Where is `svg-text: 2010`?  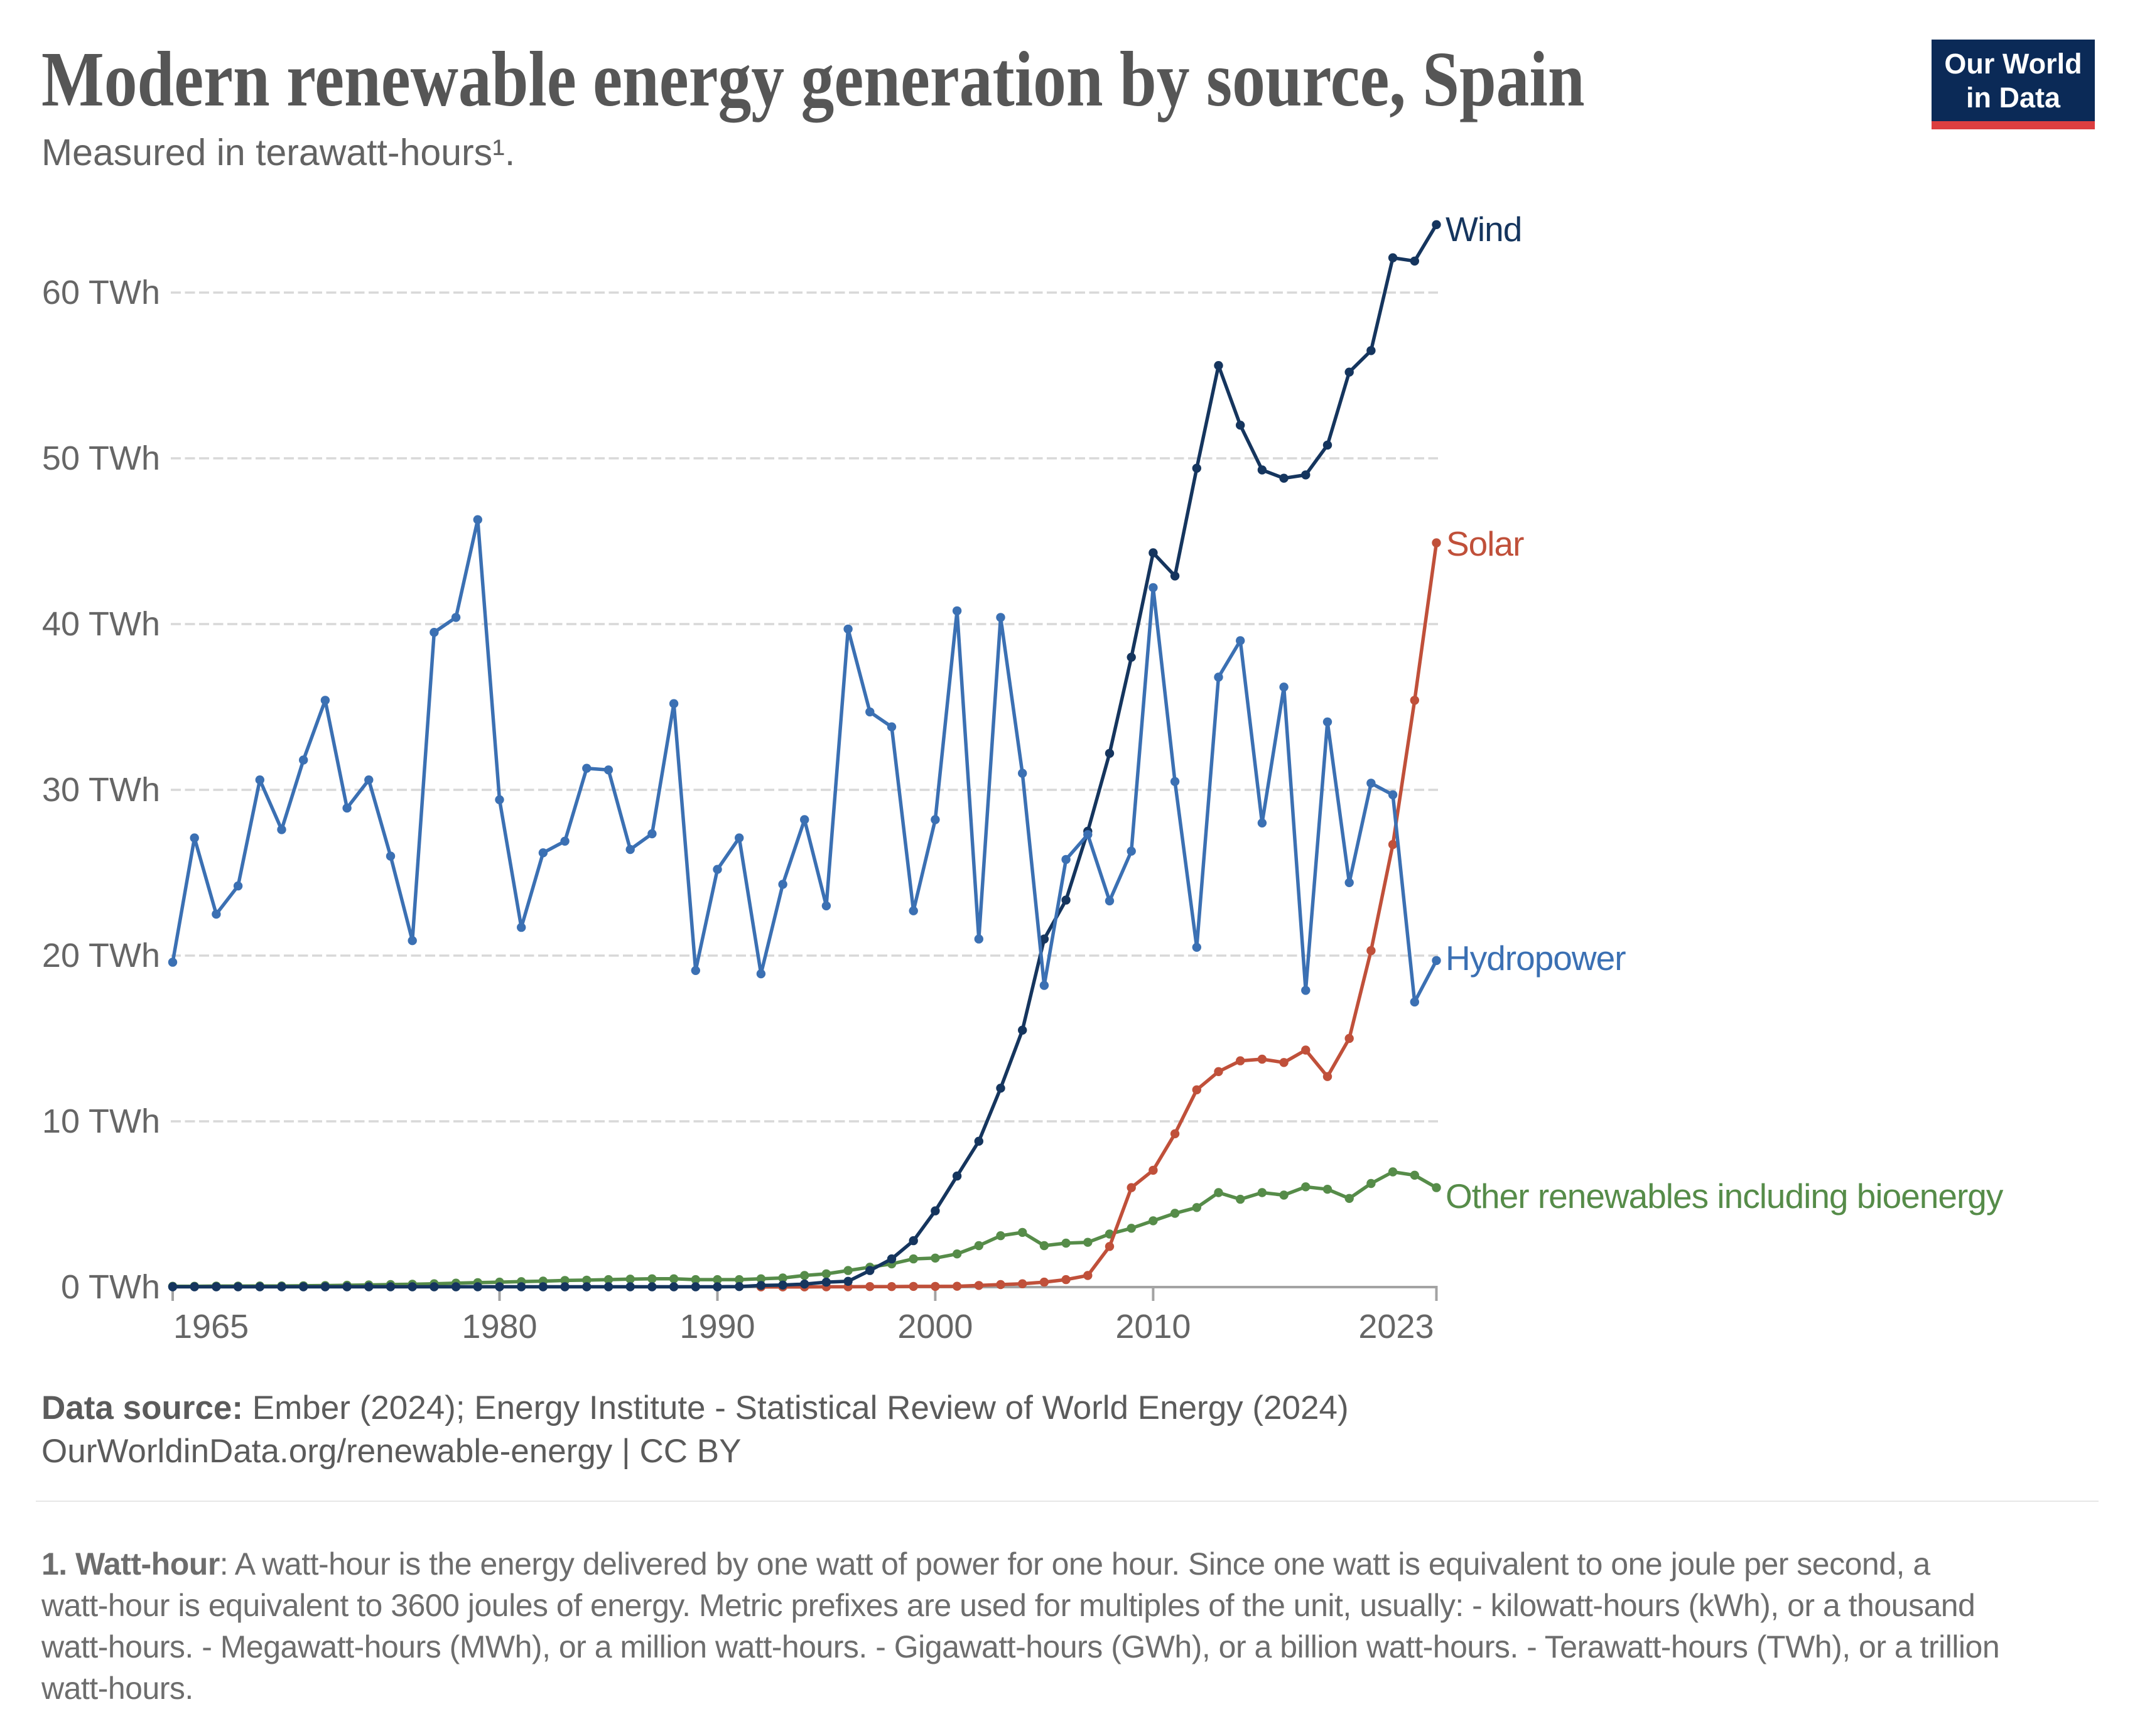
svg-text: 2010 is located at coordinates (1153, 1327).